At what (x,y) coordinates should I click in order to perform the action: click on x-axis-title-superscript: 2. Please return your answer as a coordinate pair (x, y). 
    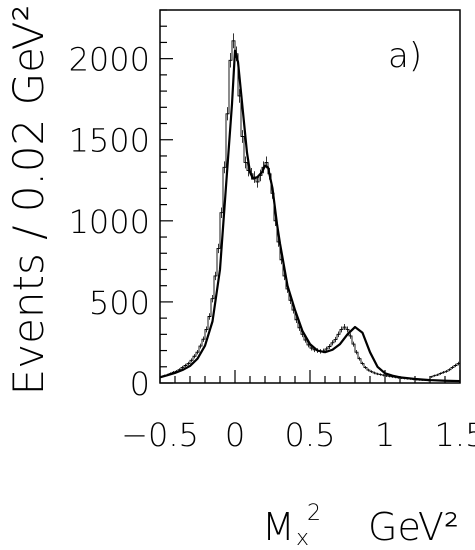
    Looking at the image, I should click on (314, 513).